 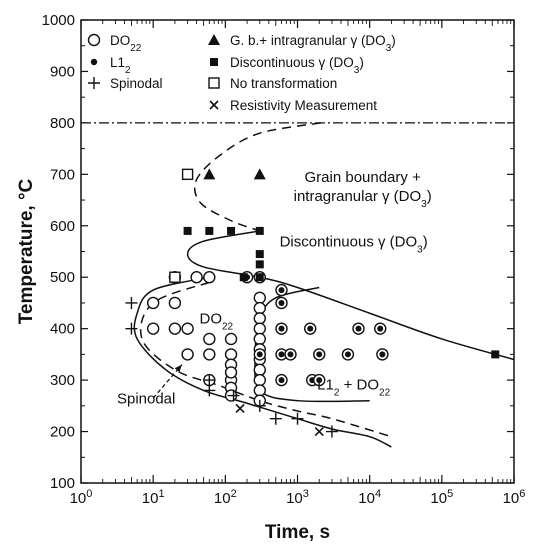 I want to click on region-label: L12 + DO22, so click(x=353, y=387).